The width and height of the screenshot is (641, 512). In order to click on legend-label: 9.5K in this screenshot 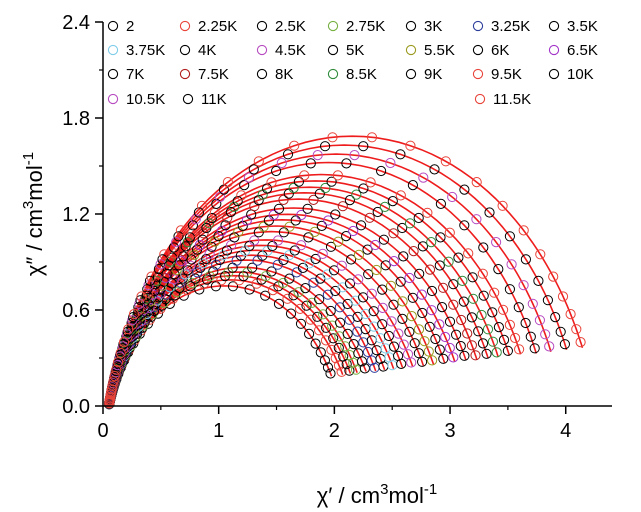, I will do `click(506, 74)`.